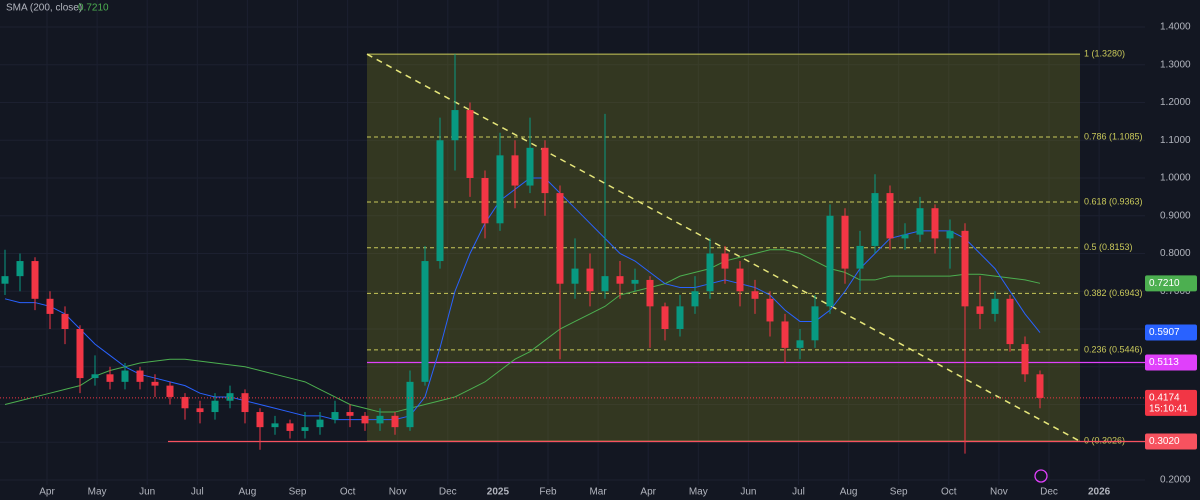 The width and height of the screenshot is (1200, 500). I want to click on y-tick-label: 1.0000, so click(1175, 178).